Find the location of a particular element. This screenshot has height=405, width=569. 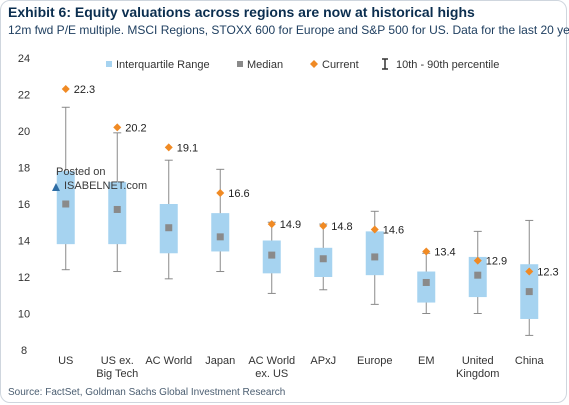

y-tick-label: 18 is located at coordinates (24, 169).